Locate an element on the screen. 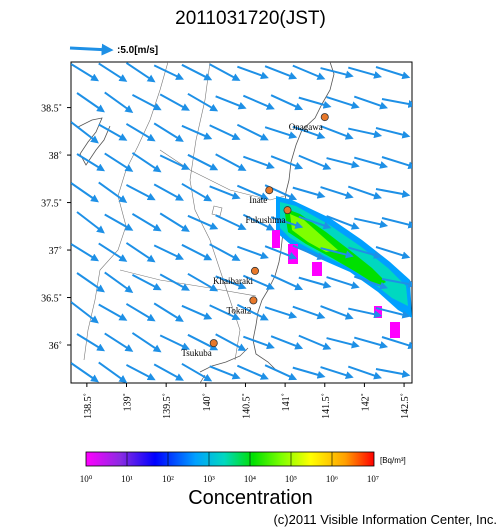 Image resolution: width=501 pixels, height=529 pixels. colorbar-labels: 10⁰ 10¹ 10² 10³ 10⁴ 10⁵ 10⁶ 10⁷ is located at coordinates (229, 479).